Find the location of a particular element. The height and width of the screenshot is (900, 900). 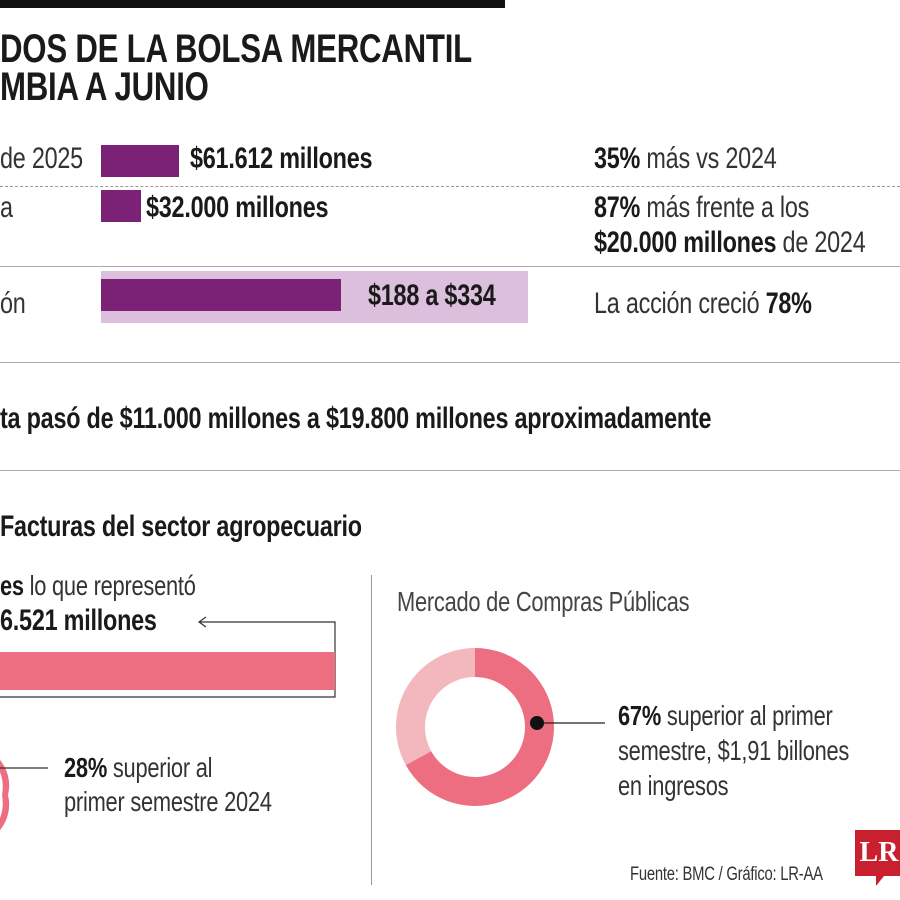

title-line-2: MBIA A JUNIO is located at coordinates (104, 87).